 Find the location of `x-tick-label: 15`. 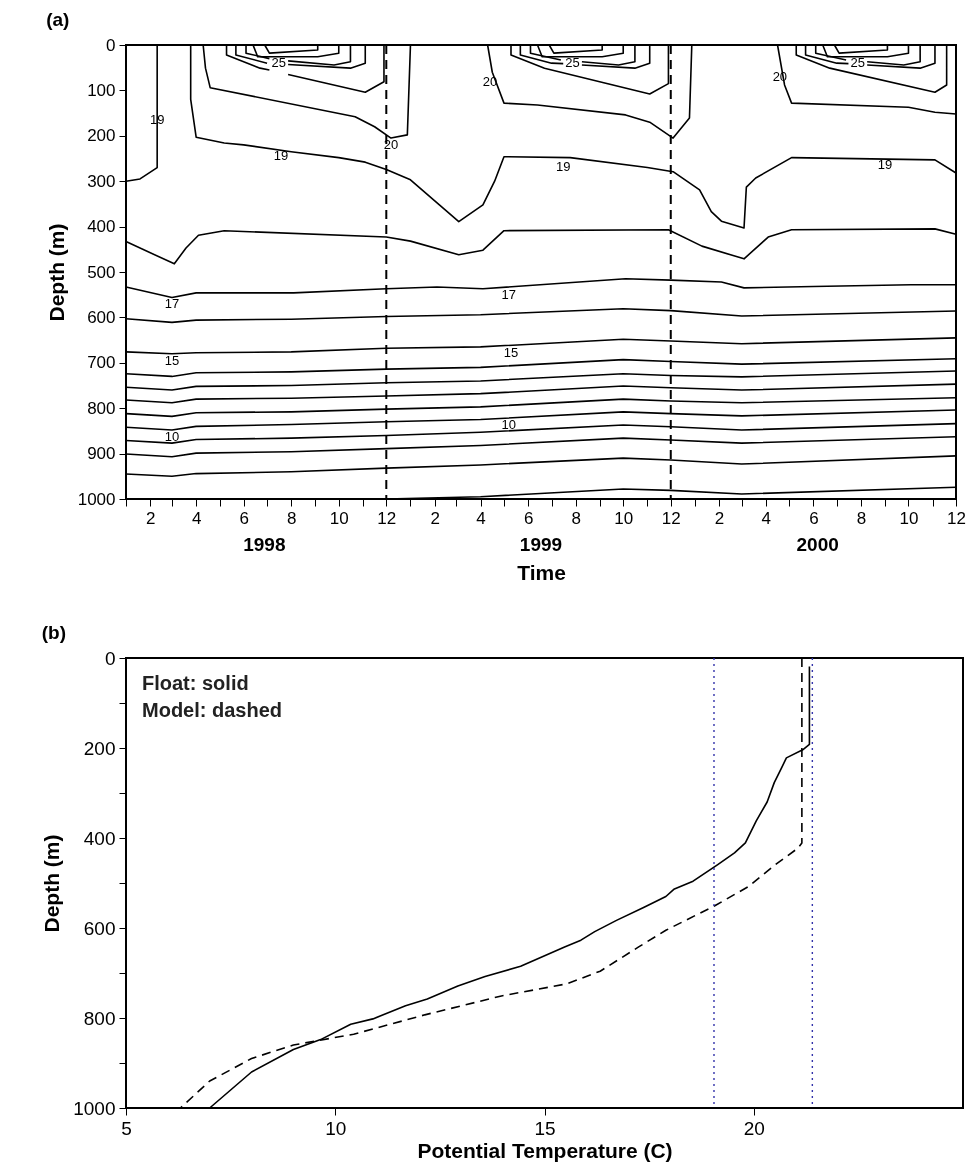

x-tick-label: 15 is located at coordinates (545, 1128).